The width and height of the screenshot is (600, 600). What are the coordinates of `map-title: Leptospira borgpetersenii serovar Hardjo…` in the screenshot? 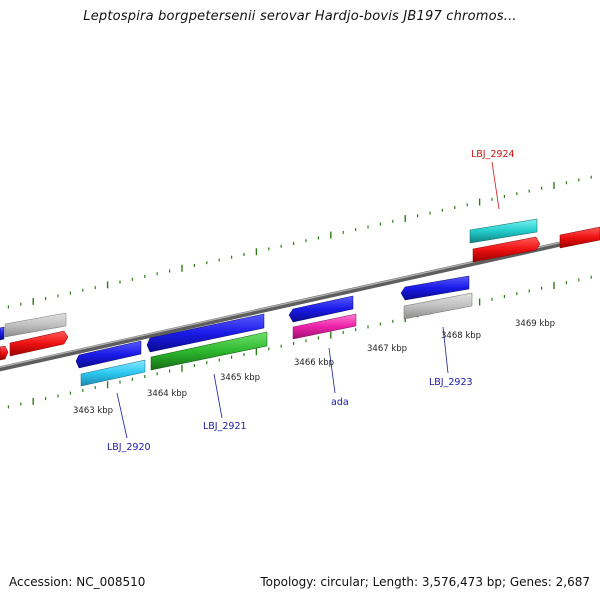 It's located at (300, 16).